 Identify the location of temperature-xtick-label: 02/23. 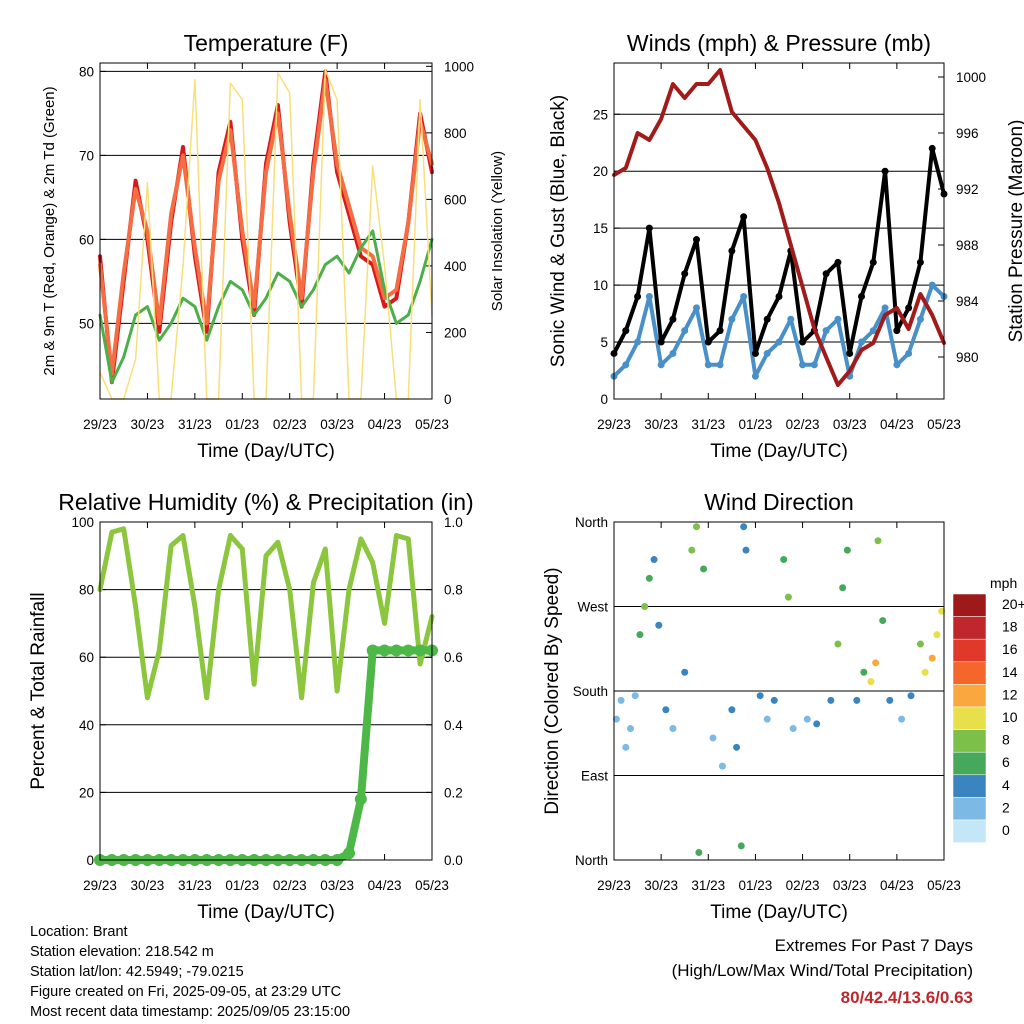
(290, 424).